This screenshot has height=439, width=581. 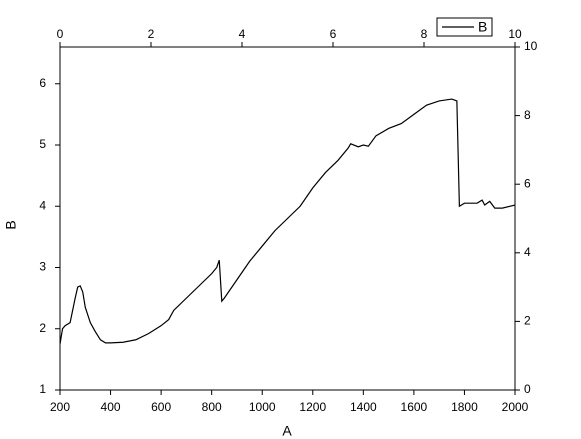 What do you see at coordinates (262, 407) in the screenshot?
I see `x-tick-label: 1000` at bounding box center [262, 407].